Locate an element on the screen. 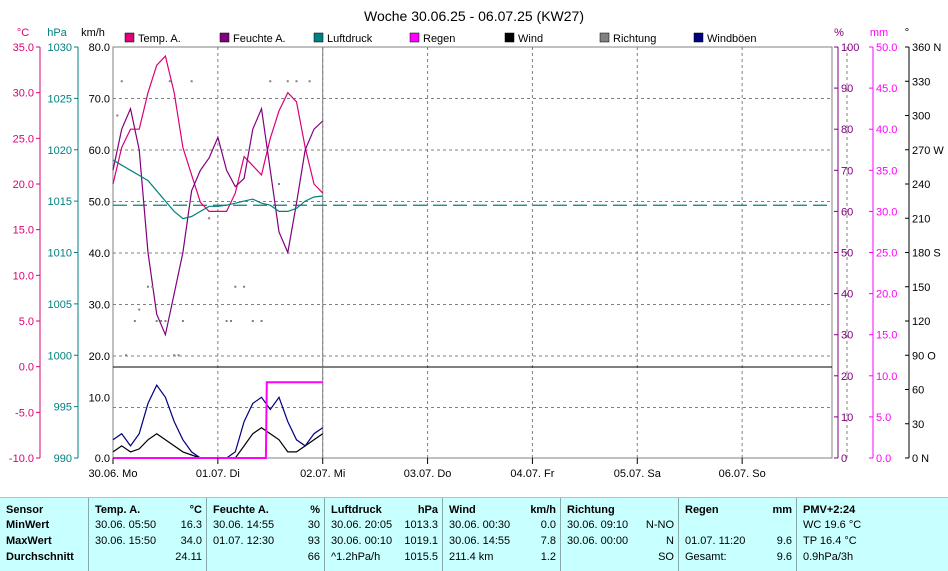 This screenshot has height=571, width=948. tick-label: 5.0 is located at coordinates (26, 322).